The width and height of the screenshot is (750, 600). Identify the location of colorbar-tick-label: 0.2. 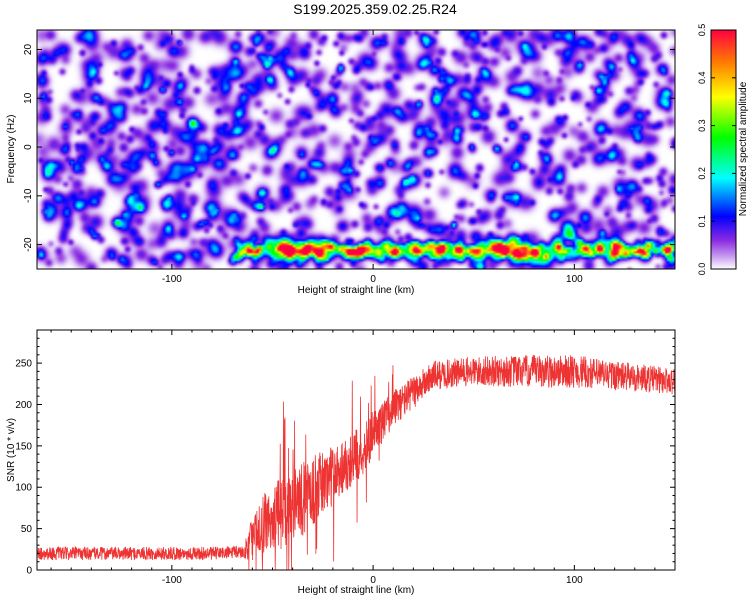
(702, 173).